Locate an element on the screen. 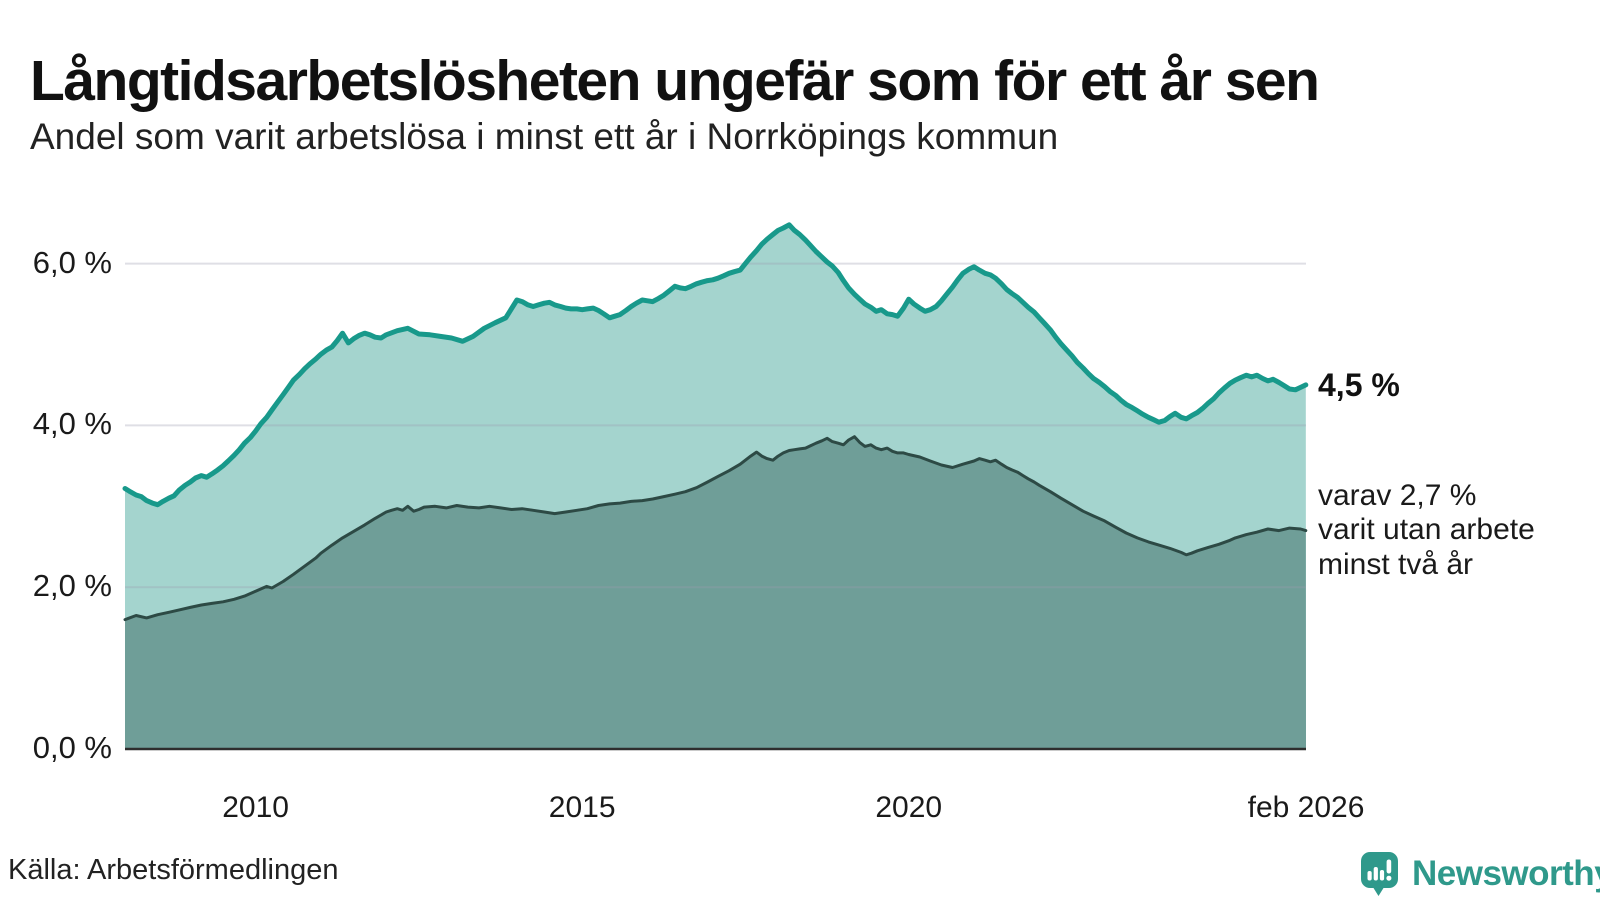 Image resolution: width=1600 pixels, height=900 pixels. newsworthy-logo: Newsworthy is located at coordinates (1480, 874).